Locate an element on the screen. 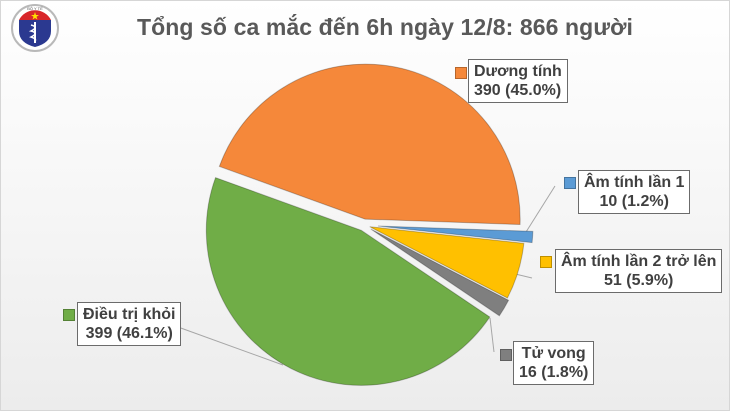 The width and height of the screenshot is (730, 411). legend-swatch-positive is located at coordinates (461, 73).